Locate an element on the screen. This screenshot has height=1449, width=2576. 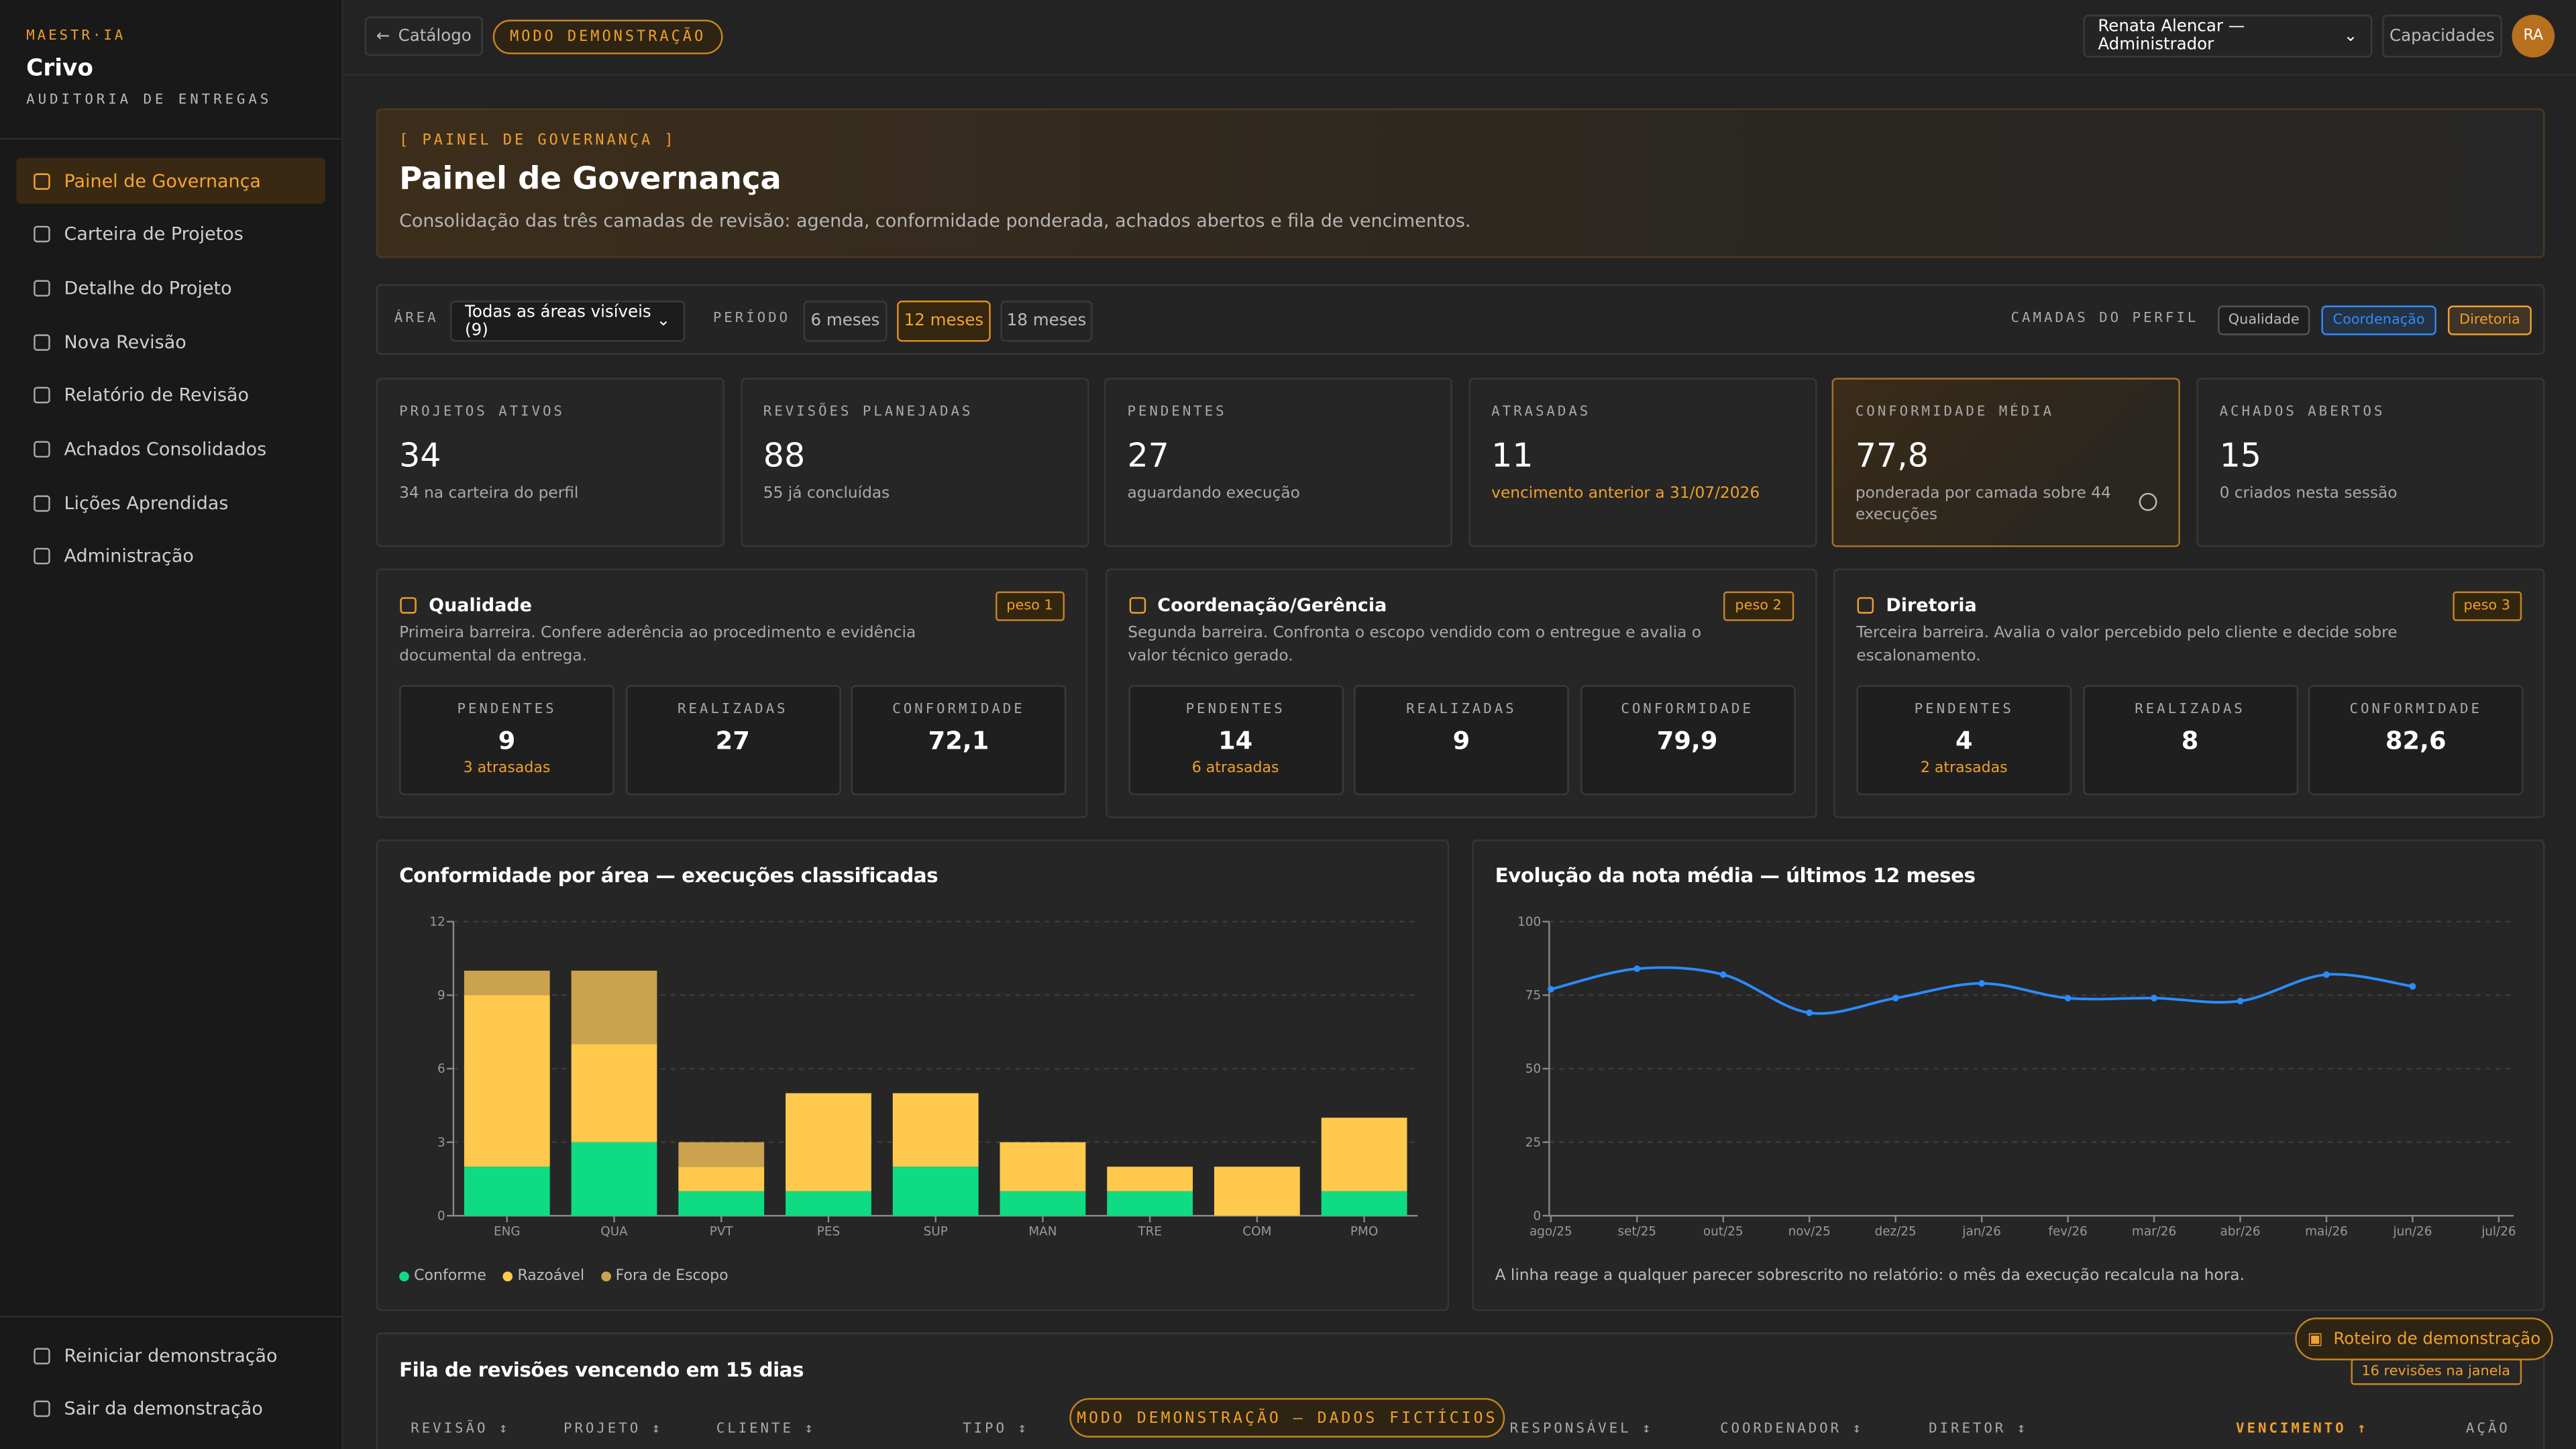
nav-item: Carteira de Projetos is located at coordinates (170, 234).